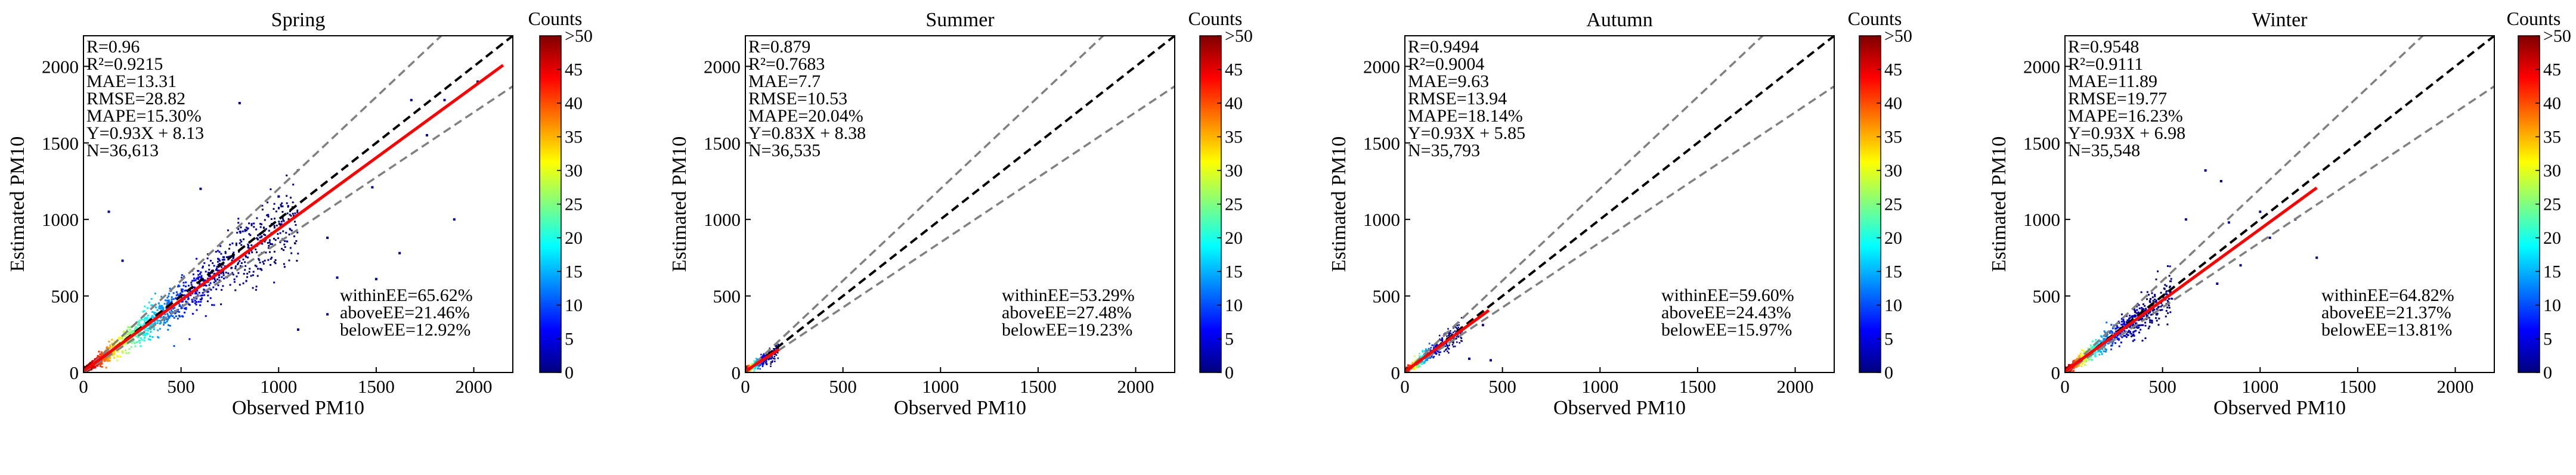 Image resolution: width=2576 pixels, height=475 pixels. What do you see at coordinates (745, 386) in the screenshot?
I see `x-tick-label: 0` at bounding box center [745, 386].